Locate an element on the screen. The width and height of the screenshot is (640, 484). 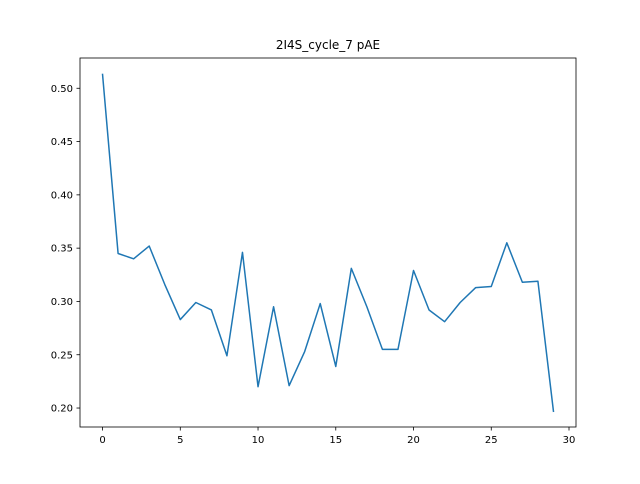
x-tick-label: 20 is located at coordinates (413, 440).